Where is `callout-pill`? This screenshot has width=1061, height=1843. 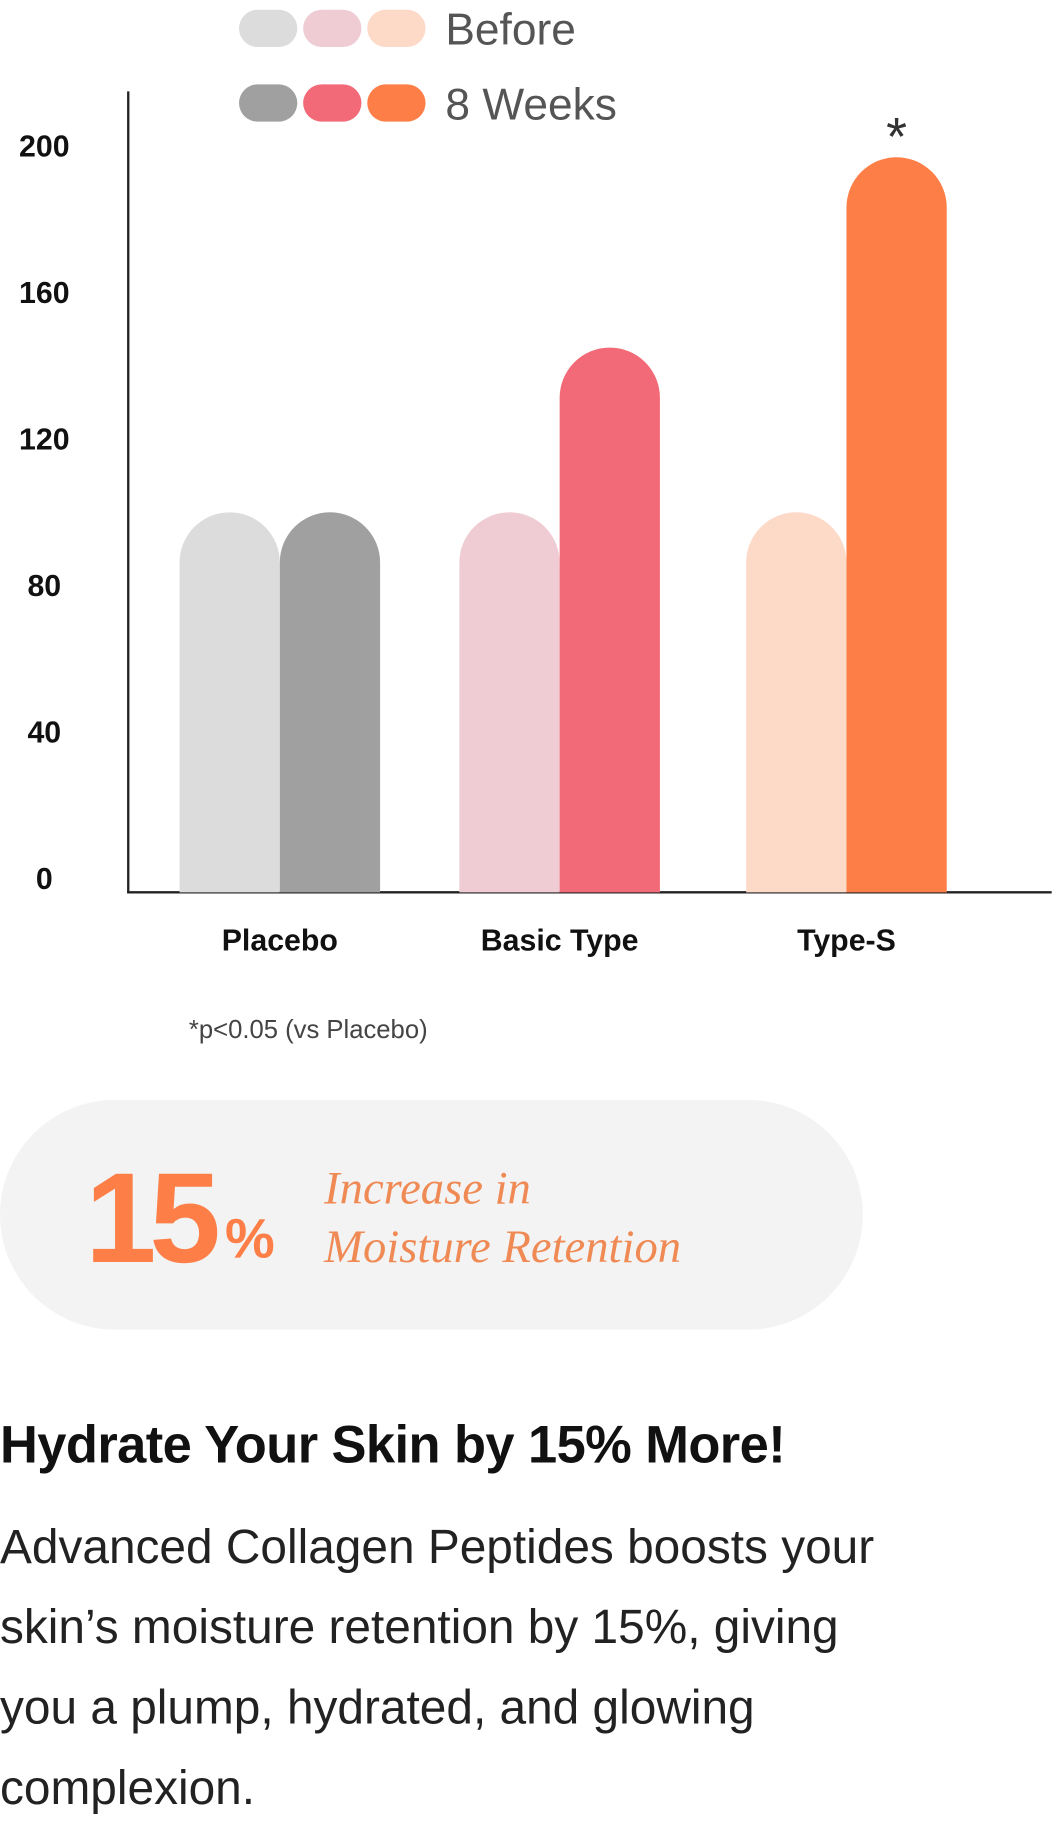
callout-pill is located at coordinates (431, 1214).